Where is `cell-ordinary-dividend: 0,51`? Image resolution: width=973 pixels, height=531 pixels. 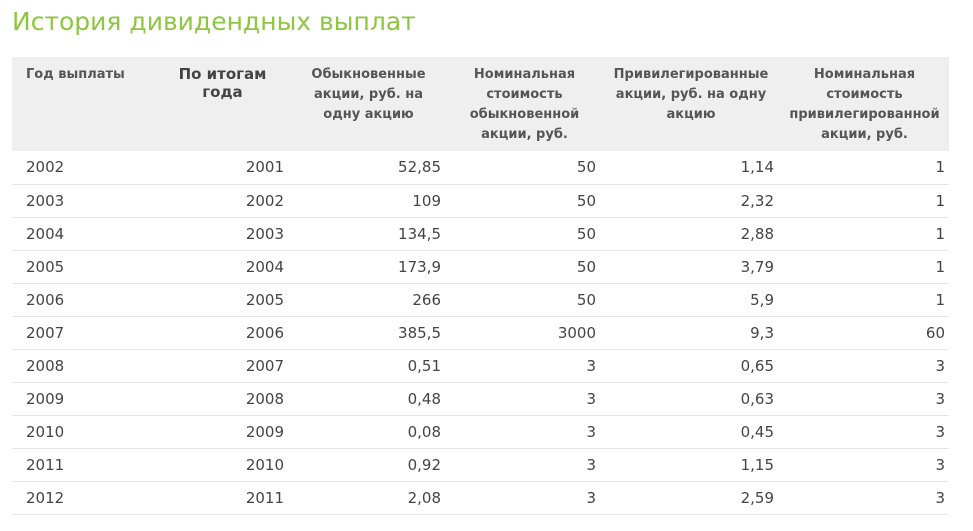
cell-ordinary-dividend: 0,51 is located at coordinates (368, 366).